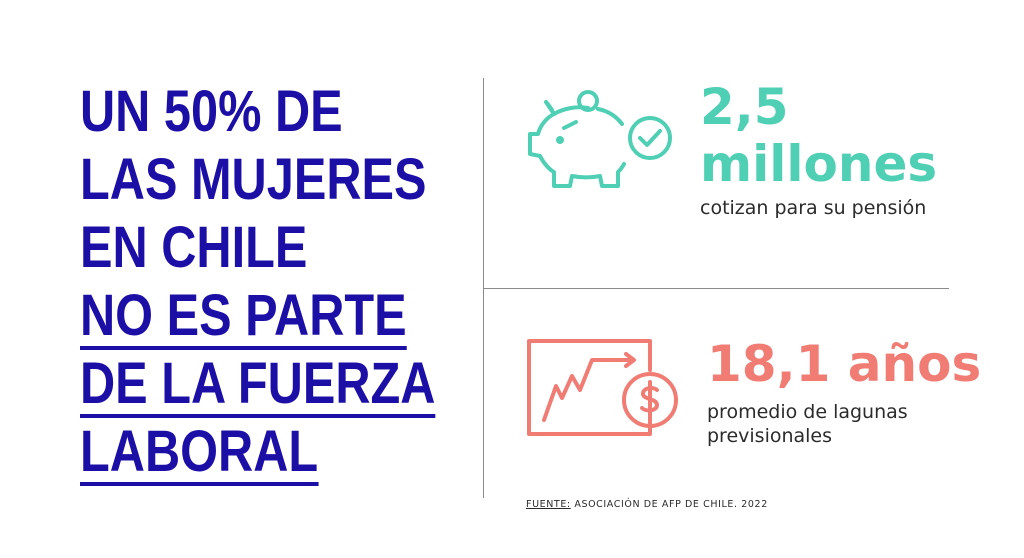 This screenshot has height=558, width=1024. Describe the element at coordinates (600, 139) in the screenshot. I see `piggy-bank-check-icon` at that location.